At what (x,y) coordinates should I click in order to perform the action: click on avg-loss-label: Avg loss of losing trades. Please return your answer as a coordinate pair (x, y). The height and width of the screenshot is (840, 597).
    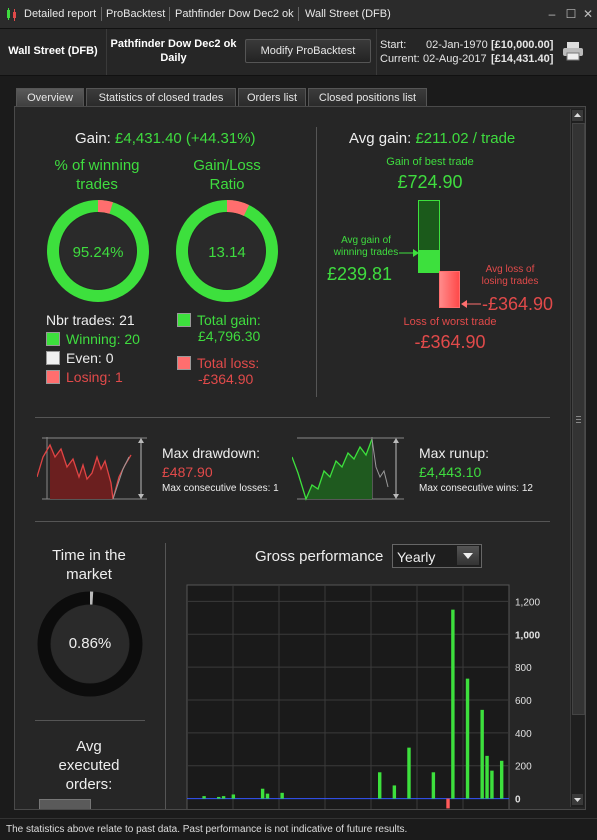
    Looking at the image, I should click on (510, 276).